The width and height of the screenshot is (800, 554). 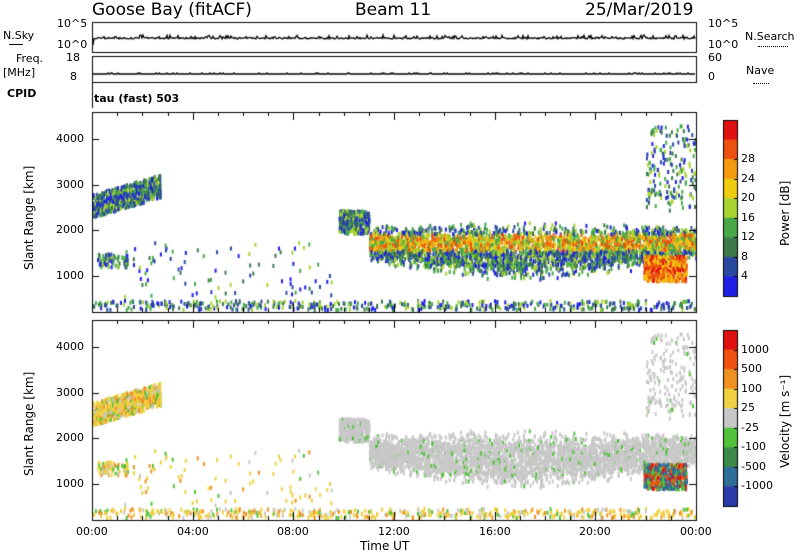 What do you see at coordinates (748, 217) in the screenshot?
I see `power-cbar-tick-3: 16` at bounding box center [748, 217].